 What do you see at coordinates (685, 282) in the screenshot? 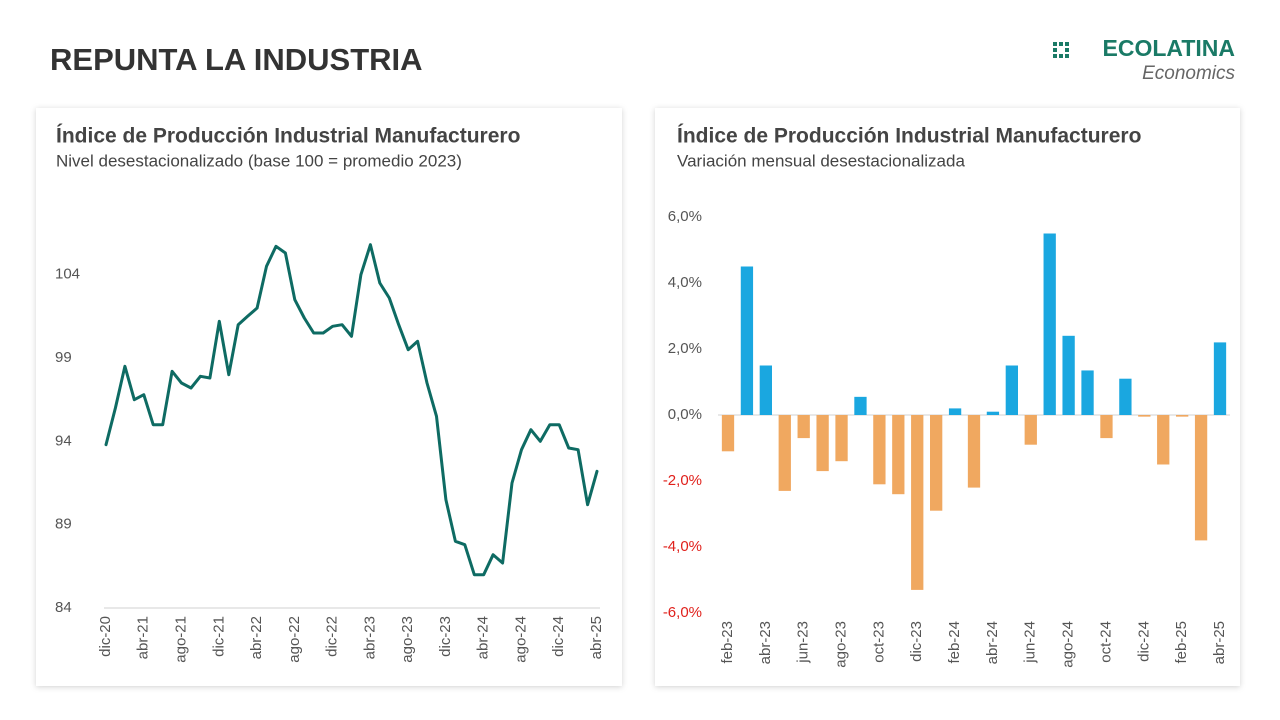
I see `y-tick-label: 4,0%` at bounding box center [685, 282].